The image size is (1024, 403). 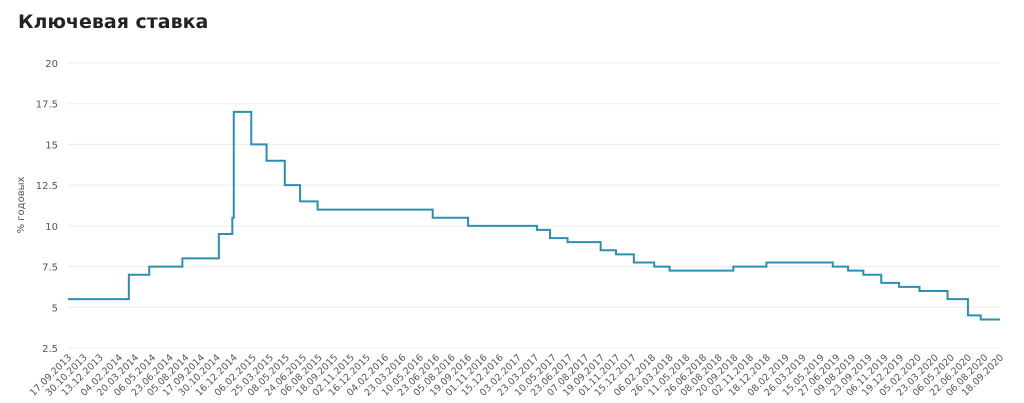 I want to click on y-tick-label: 10, so click(x=51, y=227).